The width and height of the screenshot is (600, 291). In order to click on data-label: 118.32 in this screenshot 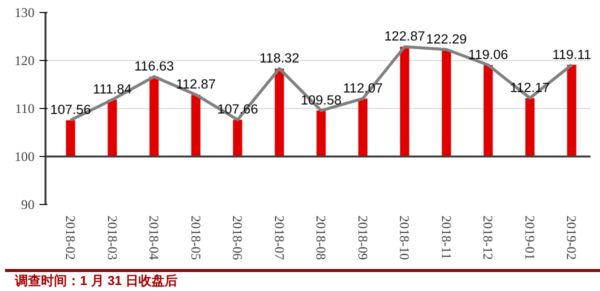, I will do `click(279, 58)`.